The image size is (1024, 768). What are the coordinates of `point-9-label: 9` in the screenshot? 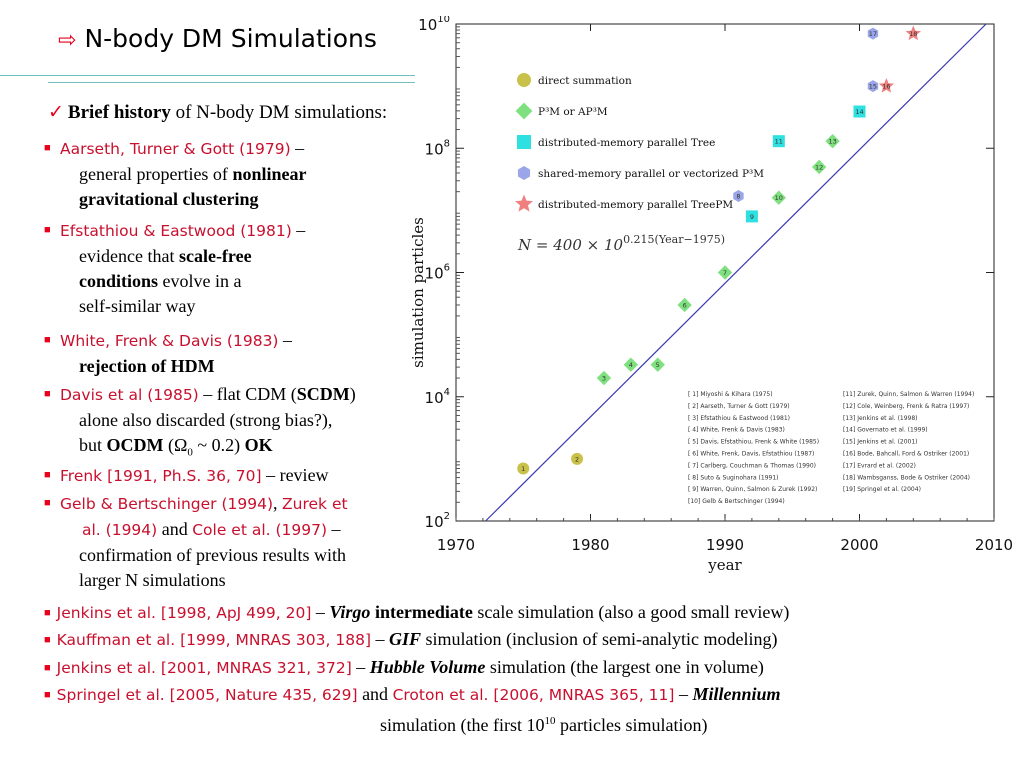 It's located at (752, 217).